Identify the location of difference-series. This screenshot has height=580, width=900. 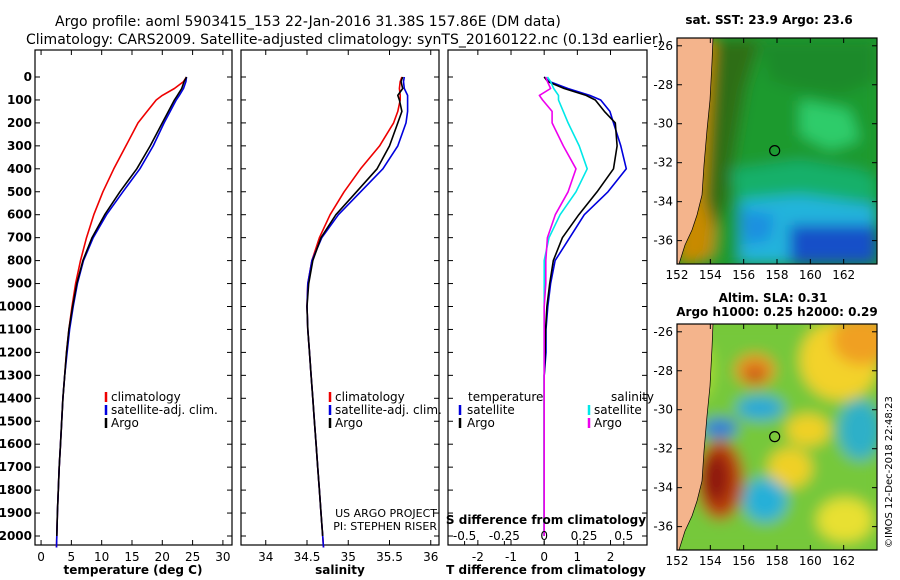
(583, 306).